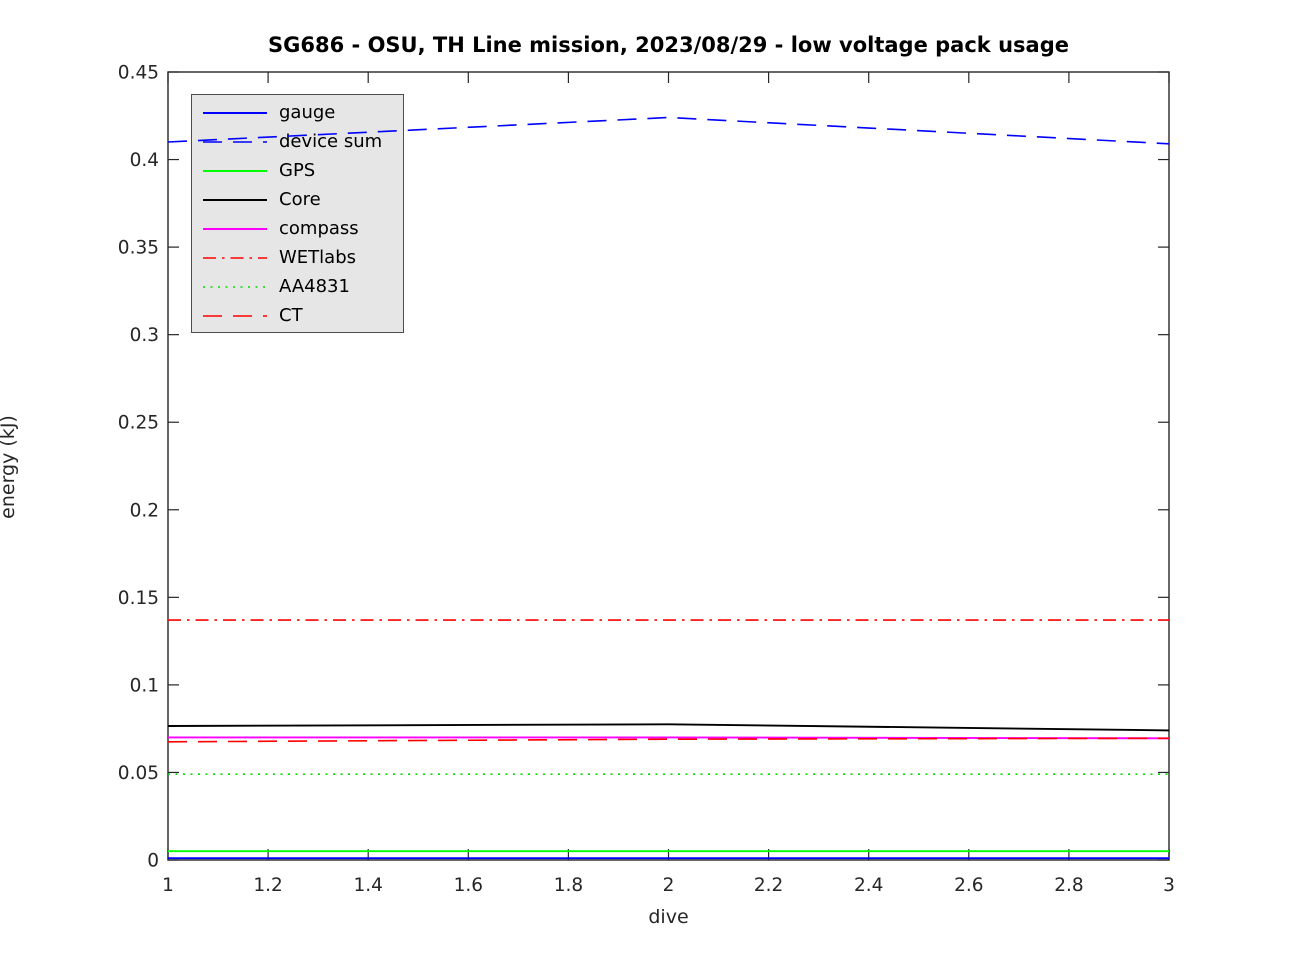 This screenshot has height=968, width=1291. Describe the element at coordinates (768, 885) in the screenshot. I see `x-tick-label: 2.2` at that location.